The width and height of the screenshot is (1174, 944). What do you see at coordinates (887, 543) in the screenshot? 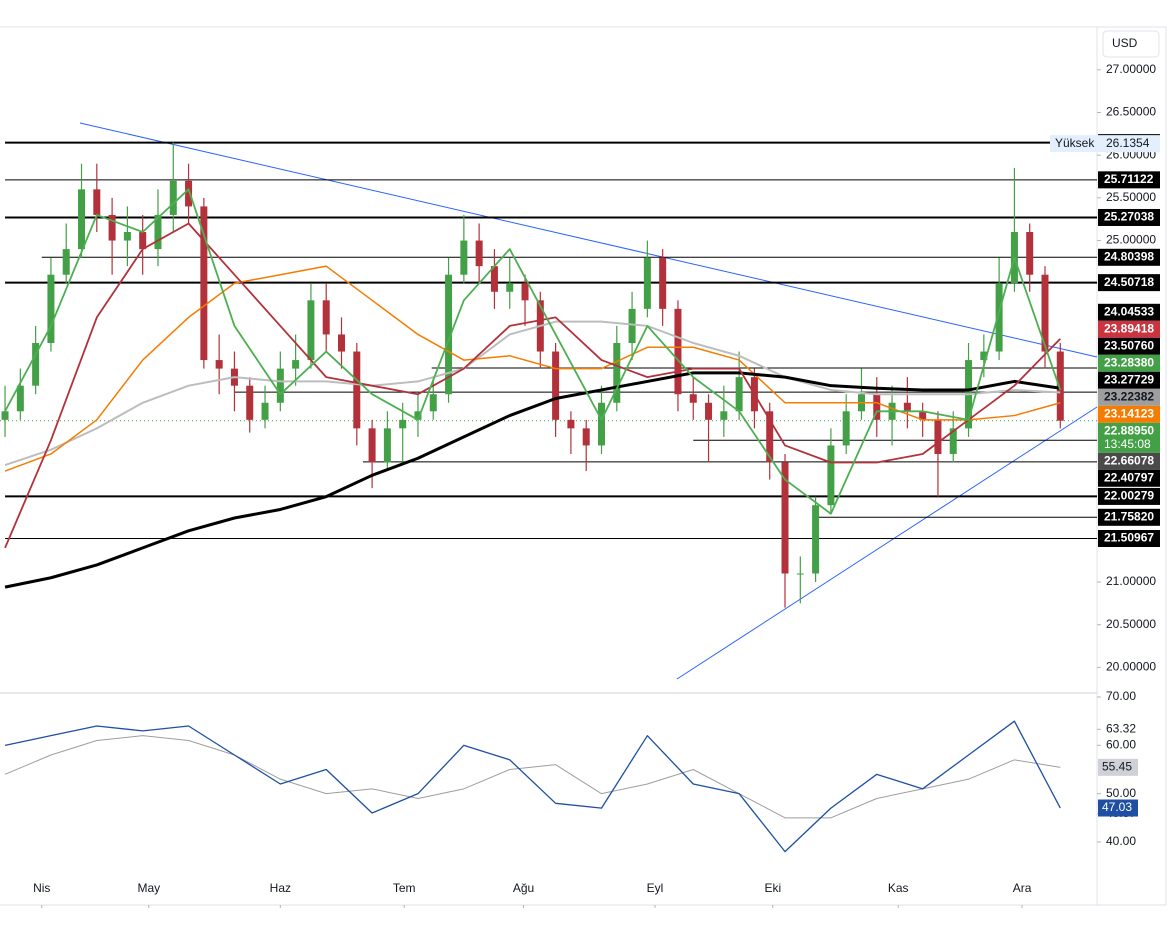
I see `trend-line` at bounding box center [887, 543].